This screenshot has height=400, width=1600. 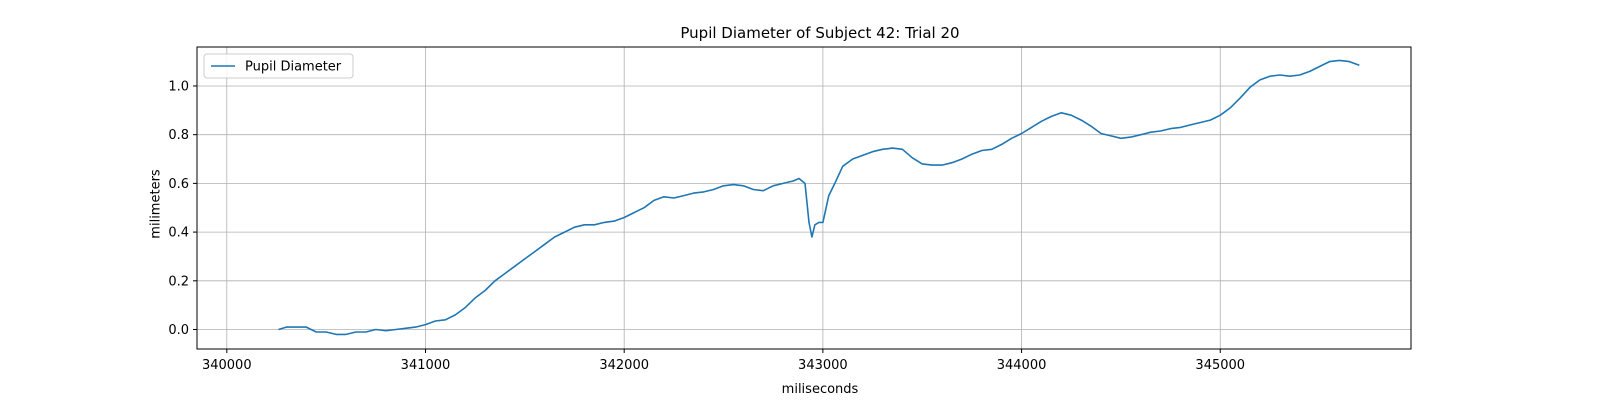 What do you see at coordinates (1022, 365) in the screenshot?
I see `x-tick-label: 344000` at bounding box center [1022, 365].